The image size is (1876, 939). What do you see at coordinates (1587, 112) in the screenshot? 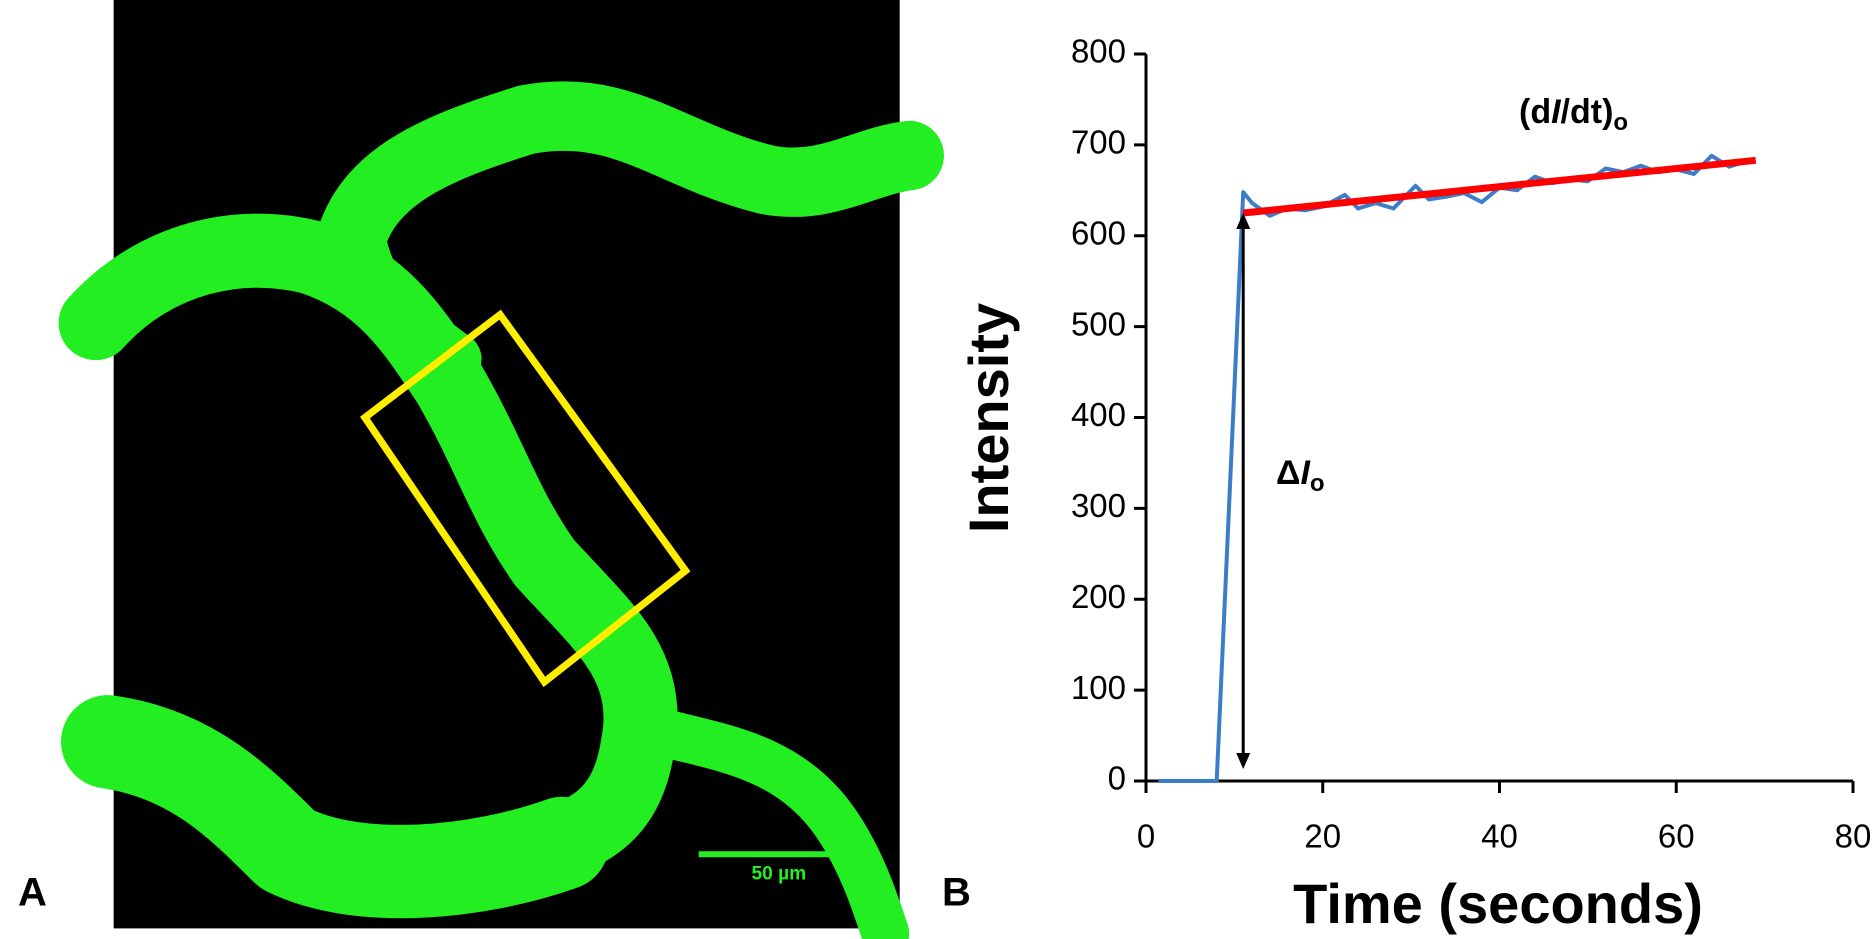
I see `annotation-part: /dt)` at bounding box center [1587, 112].